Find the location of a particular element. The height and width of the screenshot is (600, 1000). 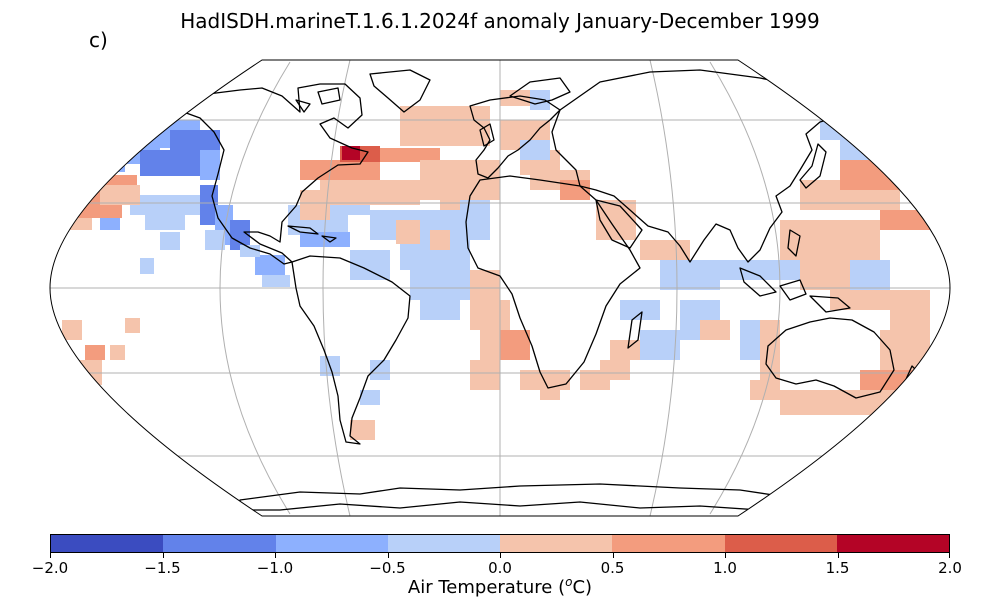

colorbar is located at coordinates (500, 543).